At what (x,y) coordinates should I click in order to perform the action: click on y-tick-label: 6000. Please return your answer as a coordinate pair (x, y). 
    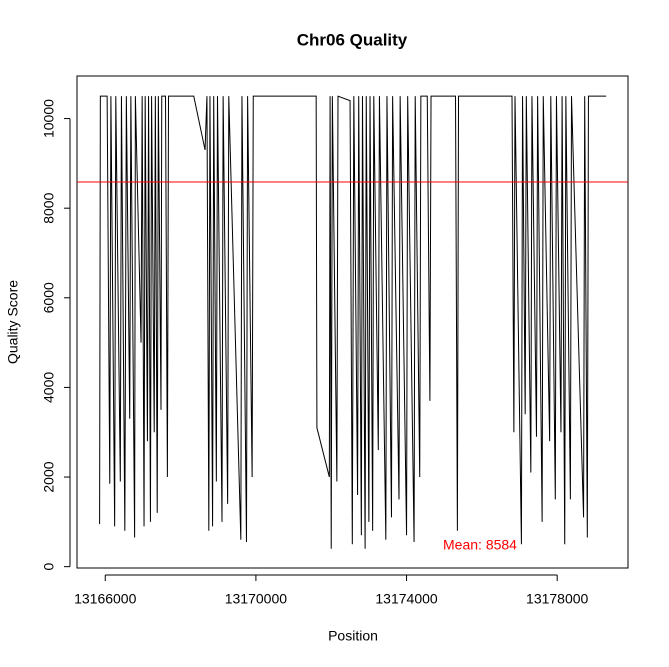
    Looking at the image, I should click on (49, 297).